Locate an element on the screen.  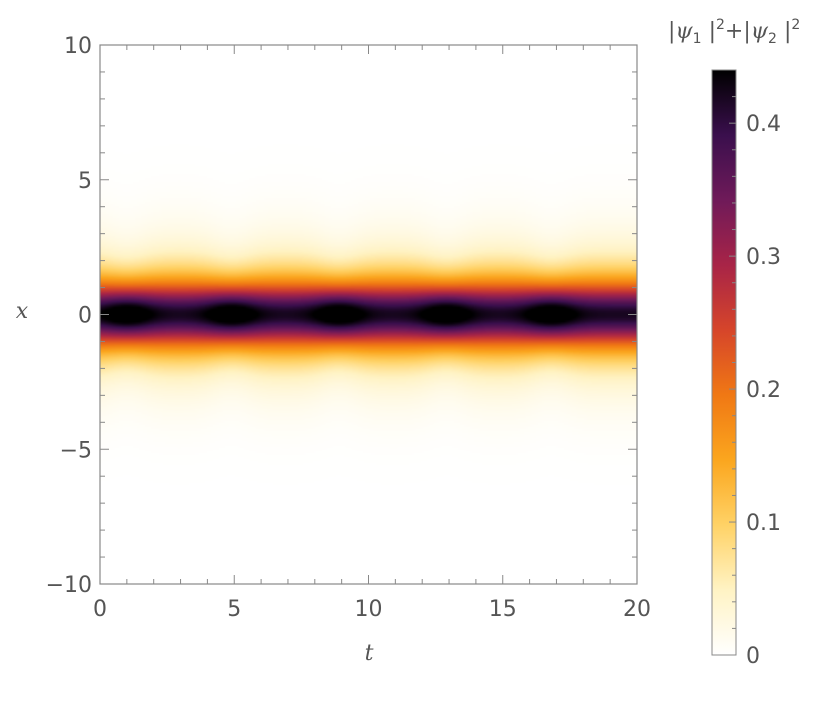
x-tick-label: 15 is located at coordinates (503, 609).